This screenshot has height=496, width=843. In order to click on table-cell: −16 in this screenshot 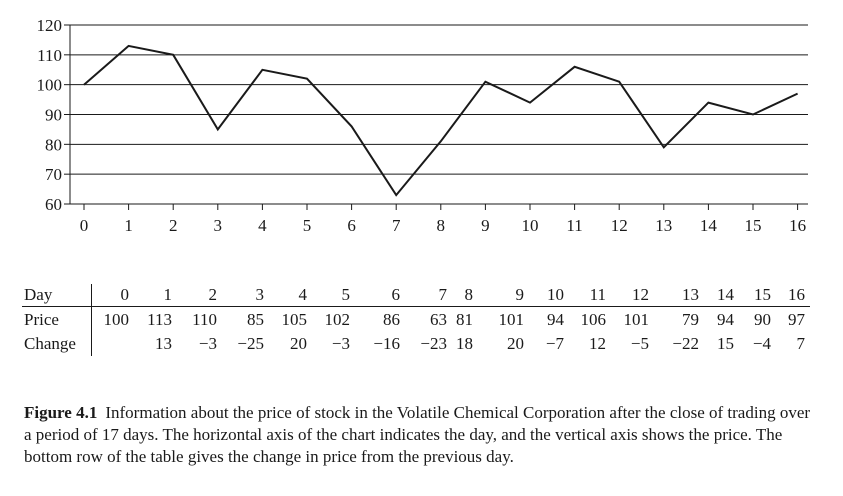, I will do `click(386, 343)`.